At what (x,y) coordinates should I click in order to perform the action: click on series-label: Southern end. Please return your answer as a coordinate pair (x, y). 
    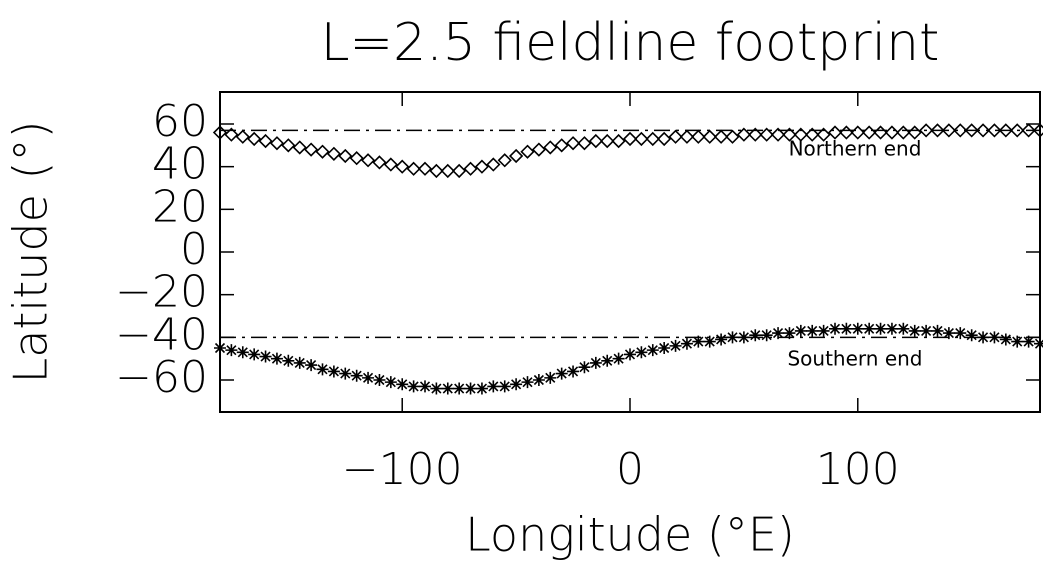
    Looking at the image, I should click on (854, 359).